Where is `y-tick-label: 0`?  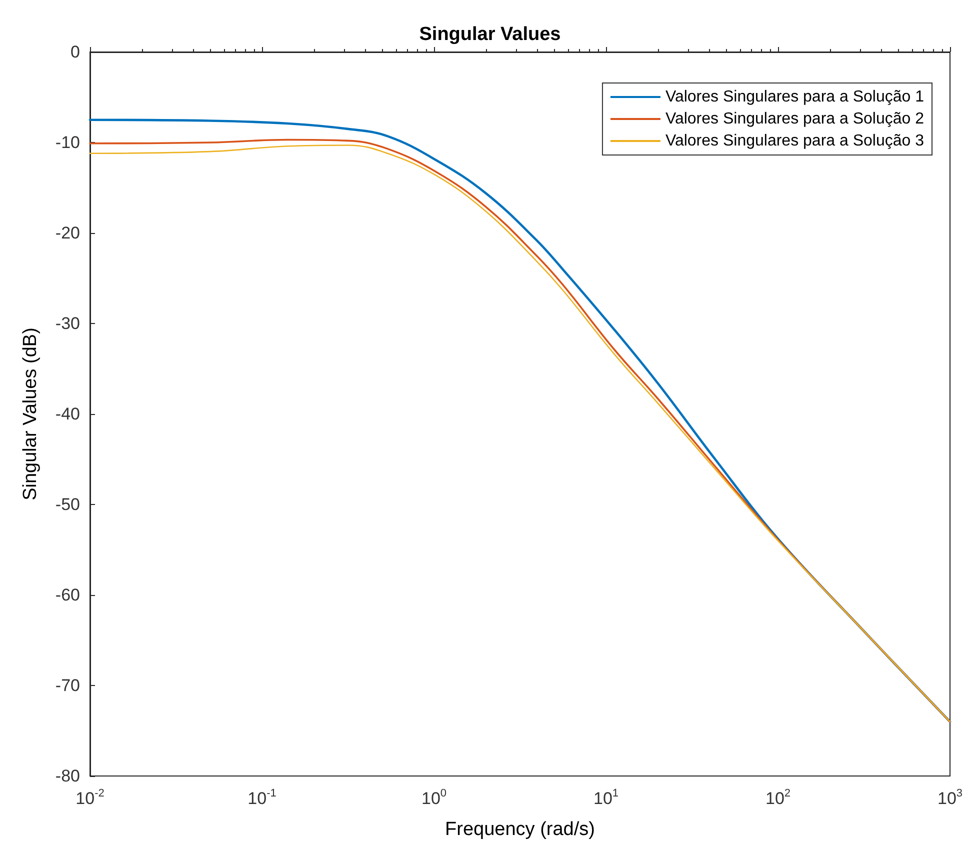
y-tick-label: 0 is located at coordinates (75, 52).